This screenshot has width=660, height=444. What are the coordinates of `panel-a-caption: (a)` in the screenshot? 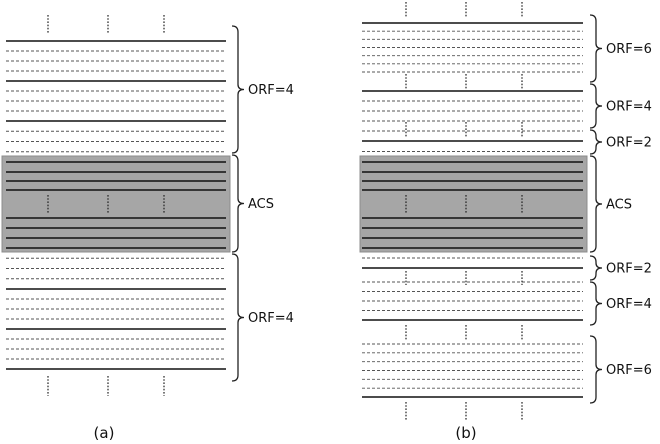 It's located at (104, 433).